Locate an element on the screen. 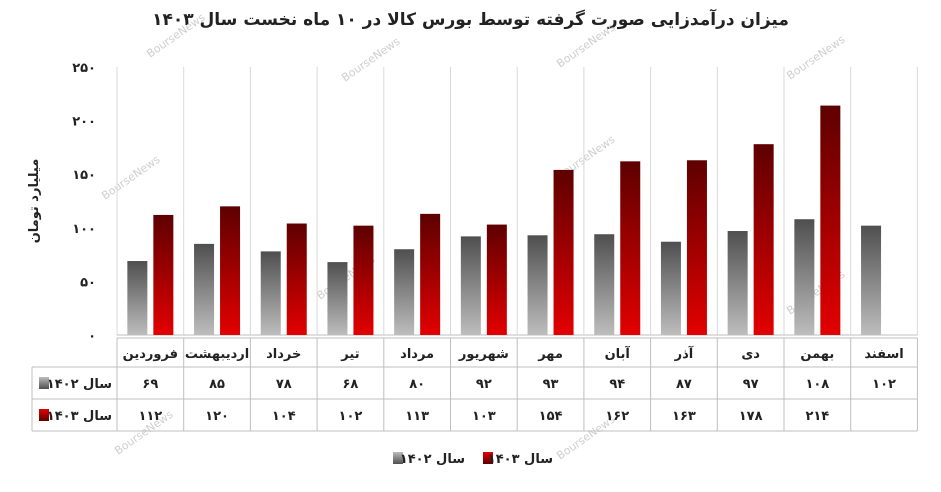 Image resolution: width=941 pixels, height=492 pixels. y-tick-label-2: ۱۰۰ is located at coordinates (84, 229).